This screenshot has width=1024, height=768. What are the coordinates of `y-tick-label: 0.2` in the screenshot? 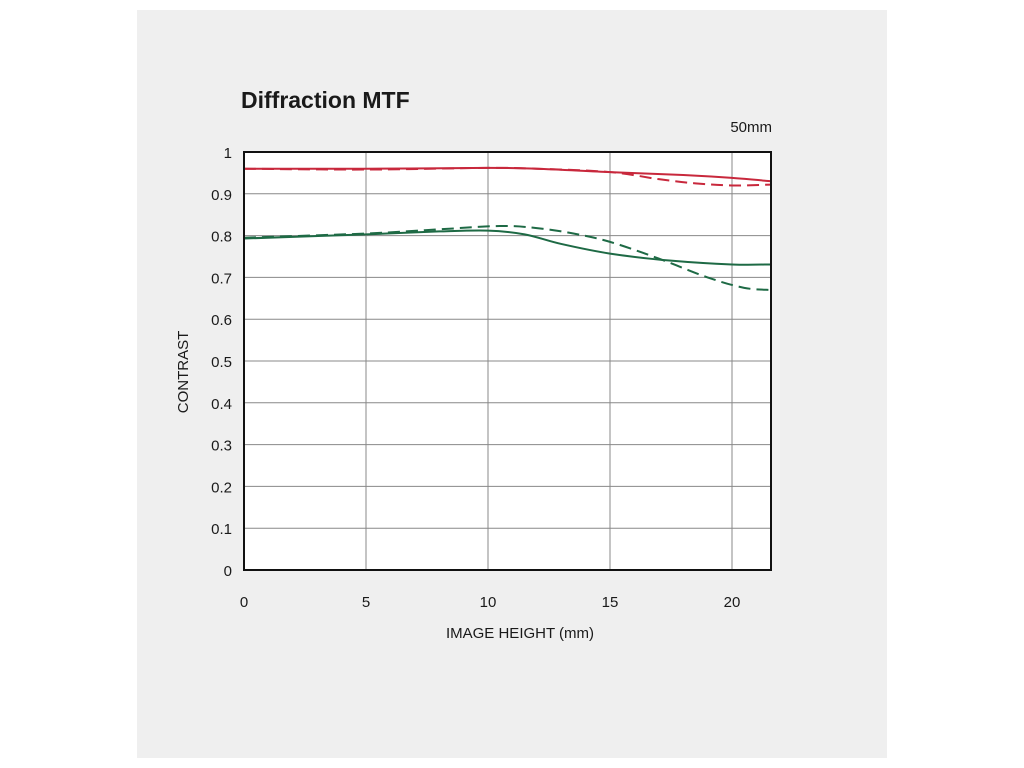 It's located at (221, 487).